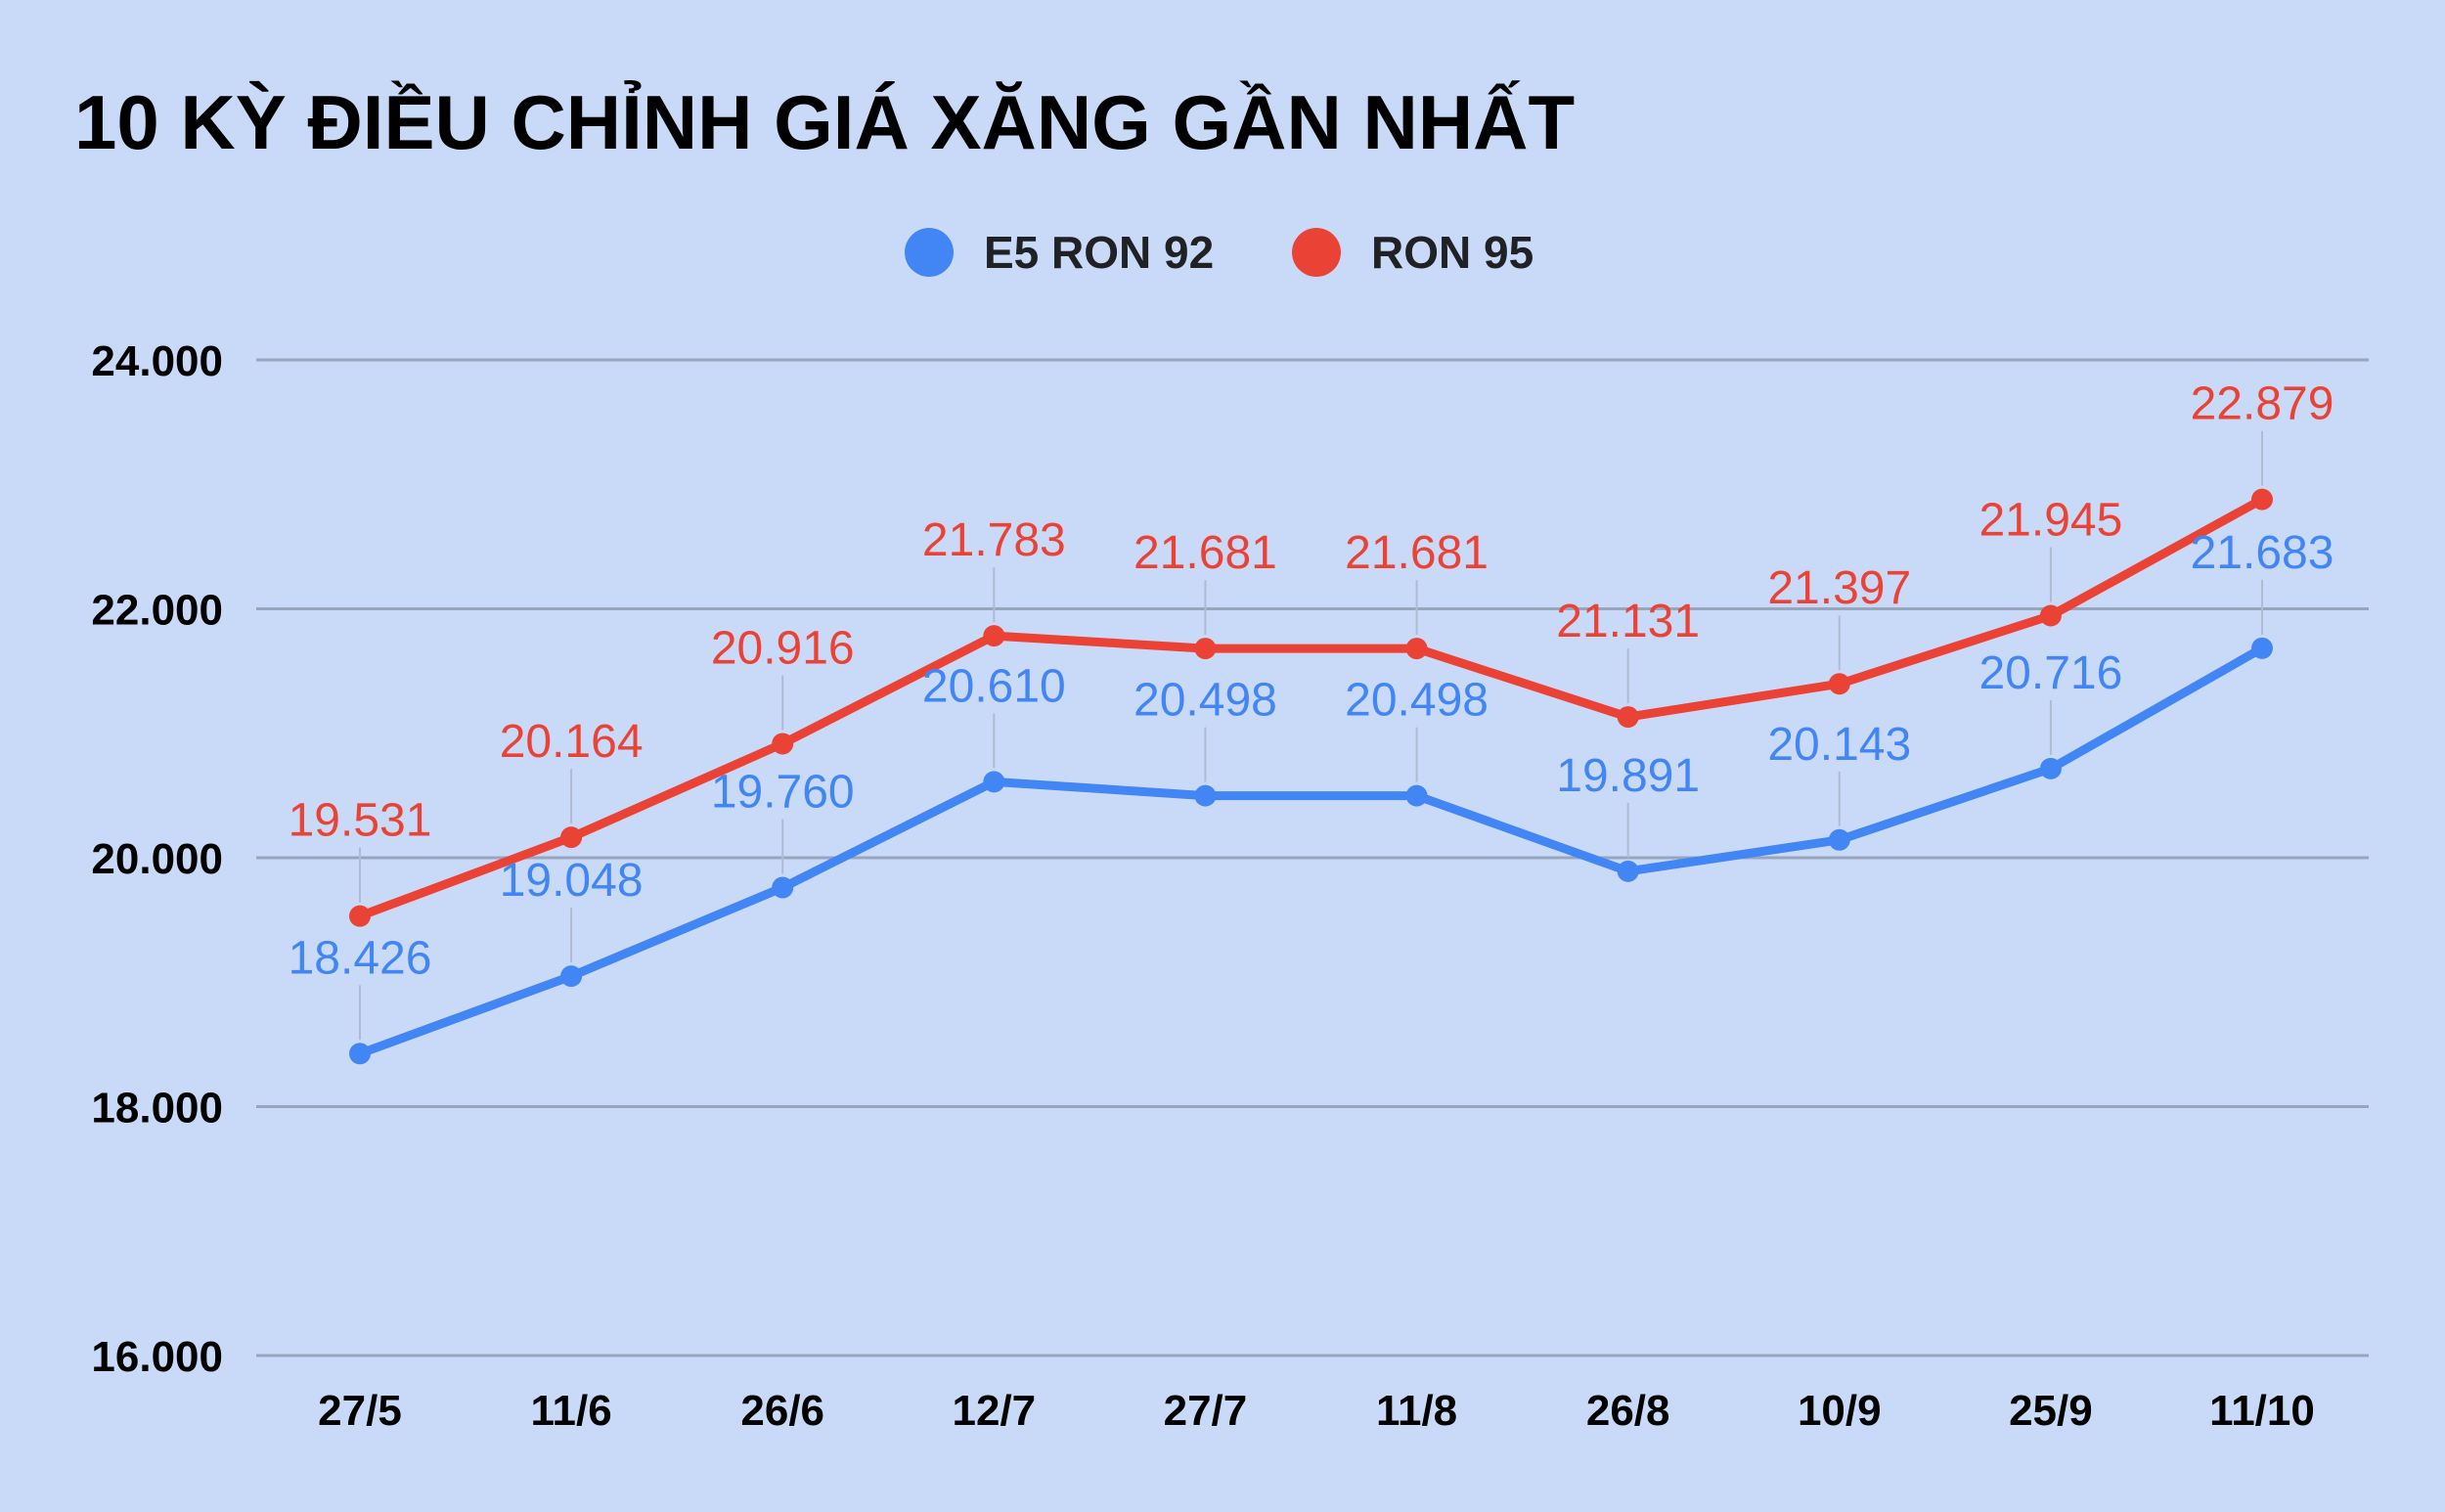 The image size is (2445, 1512). I want to click on y-tick-label: 22.000, so click(157, 611).